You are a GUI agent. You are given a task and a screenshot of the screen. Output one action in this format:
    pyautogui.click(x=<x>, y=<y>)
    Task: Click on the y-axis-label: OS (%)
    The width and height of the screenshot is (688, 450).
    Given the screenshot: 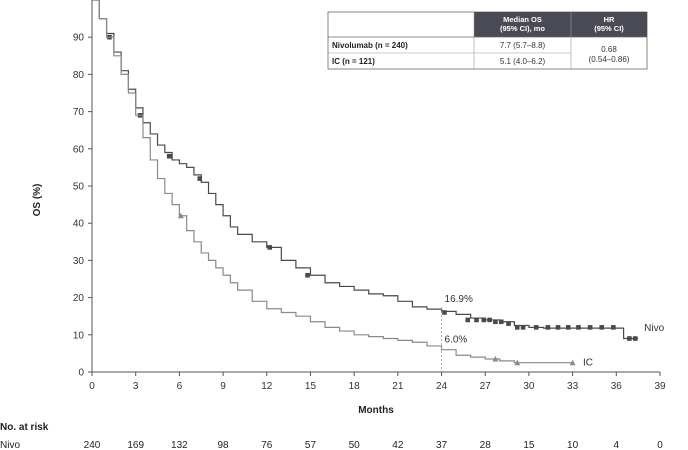 What is the action you would take?
    pyautogui.click(x=37, y=200)
    